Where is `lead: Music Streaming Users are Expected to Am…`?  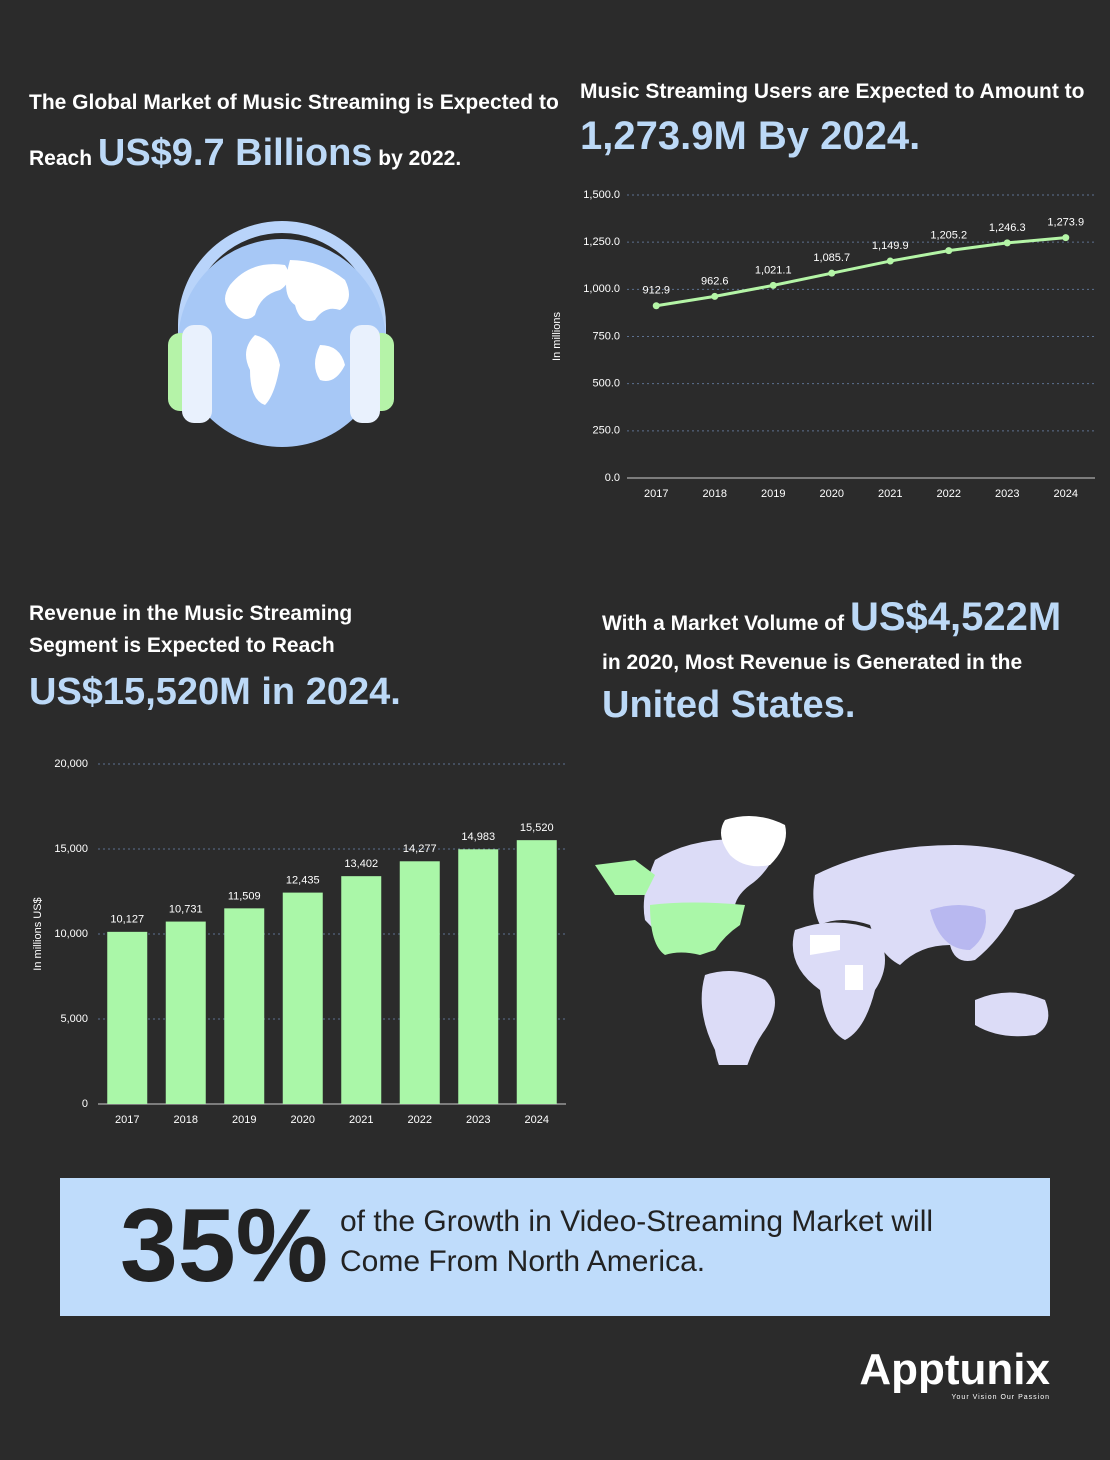 lead: Music Streaming Users are Expected to Am… is located at coordinates (832, 91).